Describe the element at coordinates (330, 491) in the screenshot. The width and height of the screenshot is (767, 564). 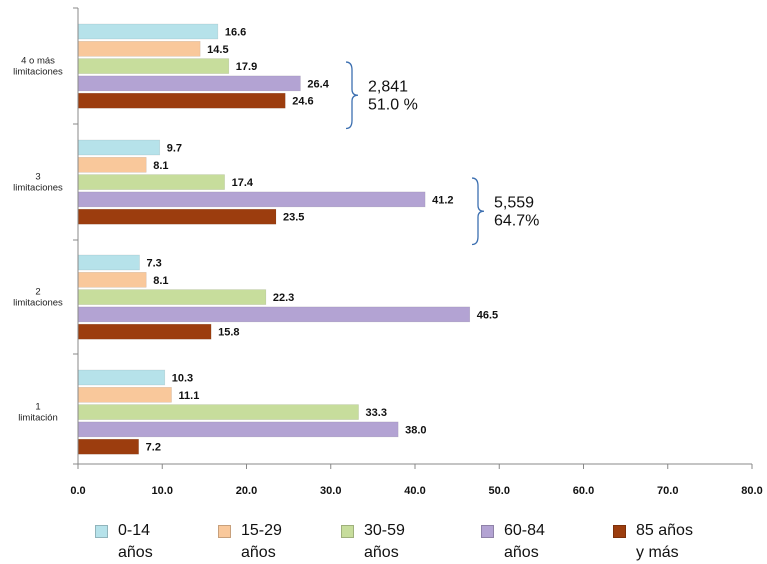
I see `x-tick-label: 30.0` at that location.